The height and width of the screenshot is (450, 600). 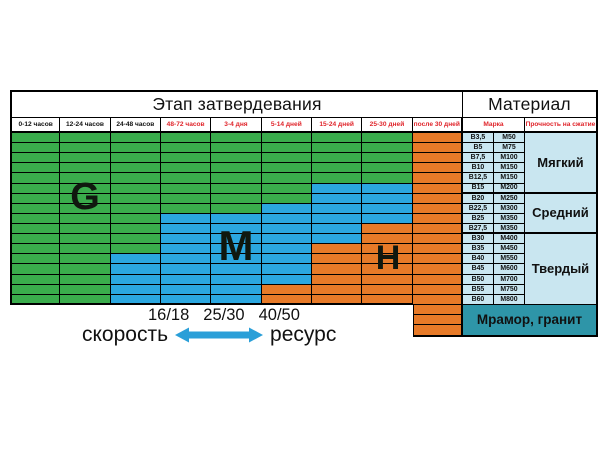 What do you see at coordinates (286, 239) in the screenshot?
I see `grid-cell-r11c6` at bounding box center [286, 239].